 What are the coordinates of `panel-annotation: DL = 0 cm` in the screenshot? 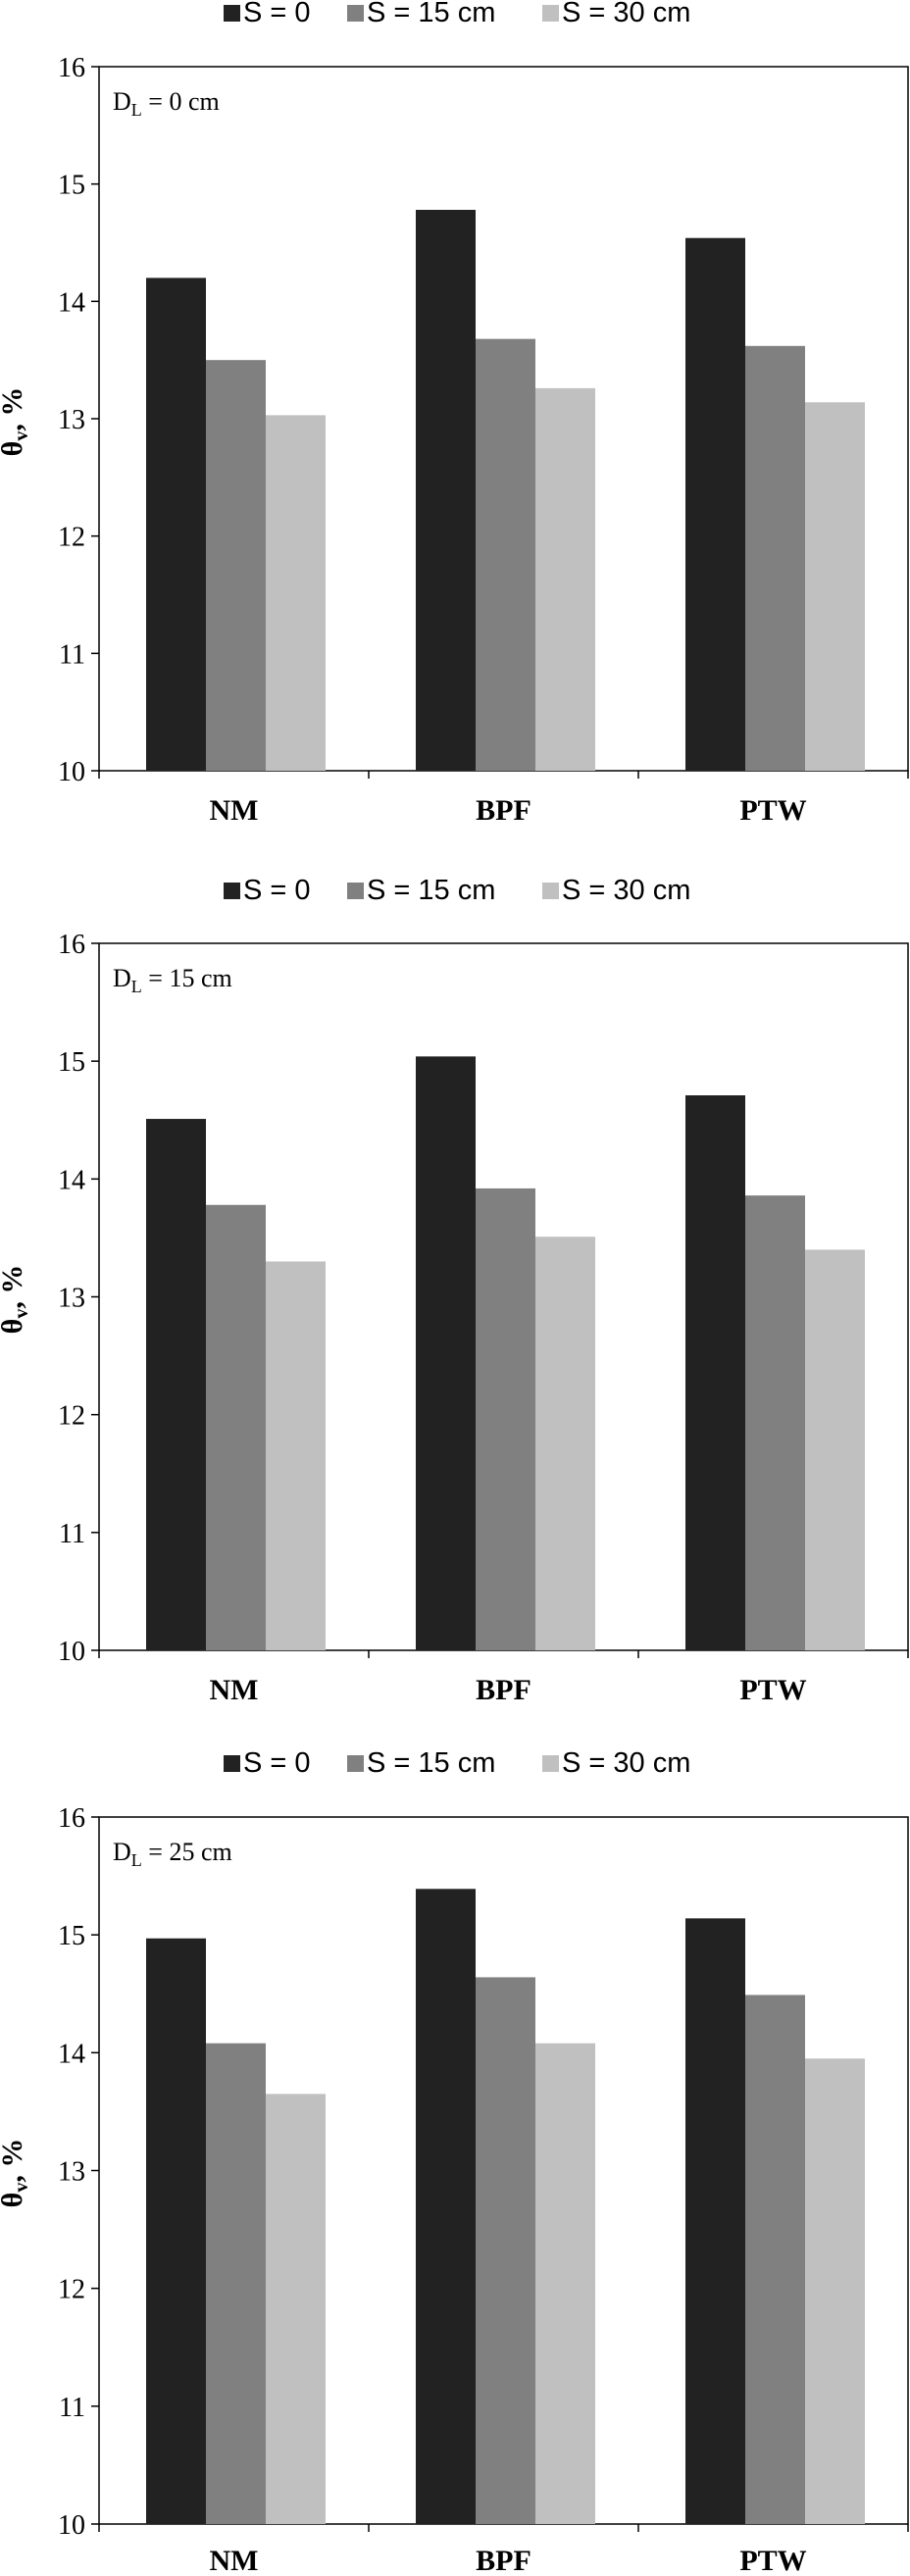 It's located at (166, 103).